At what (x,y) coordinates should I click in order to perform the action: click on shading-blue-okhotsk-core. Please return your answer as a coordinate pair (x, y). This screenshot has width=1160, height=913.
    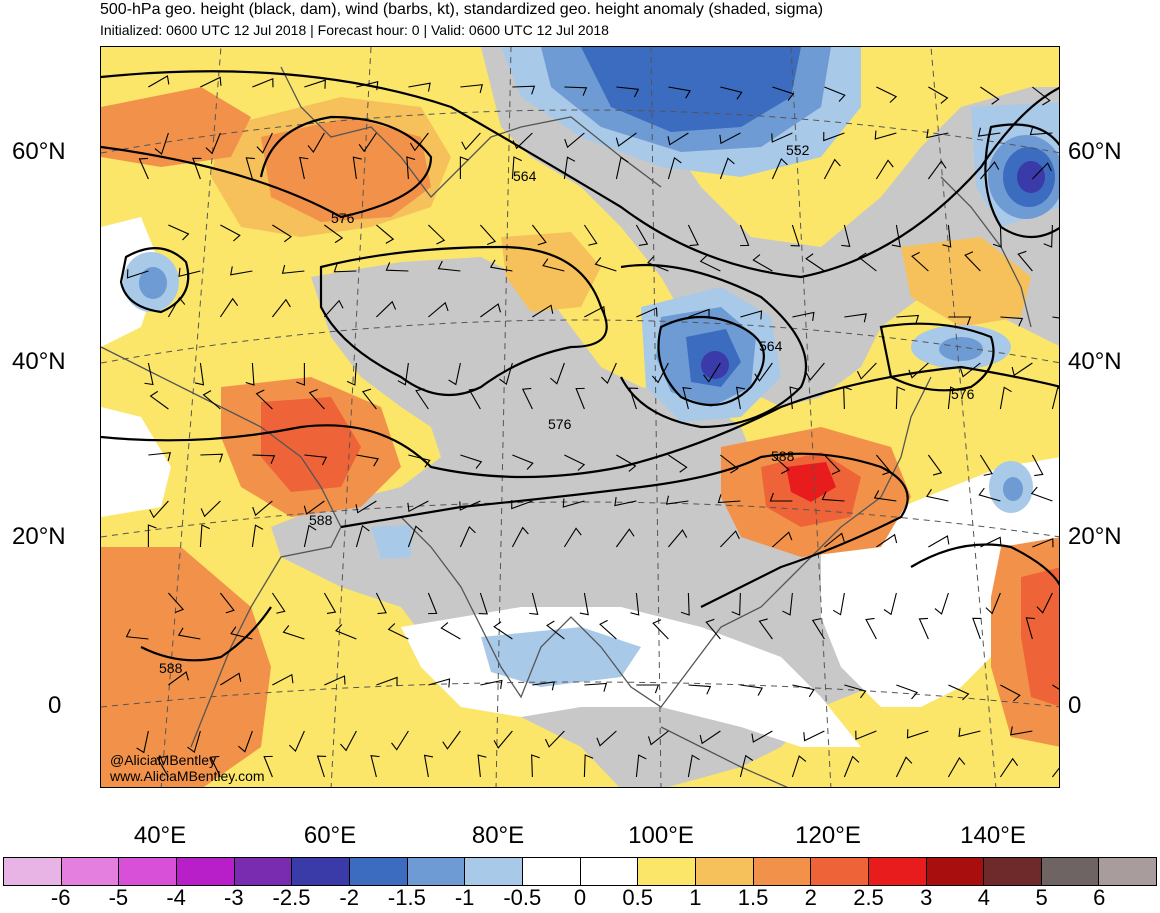
    Looking at the image, I should click on (961, 349).